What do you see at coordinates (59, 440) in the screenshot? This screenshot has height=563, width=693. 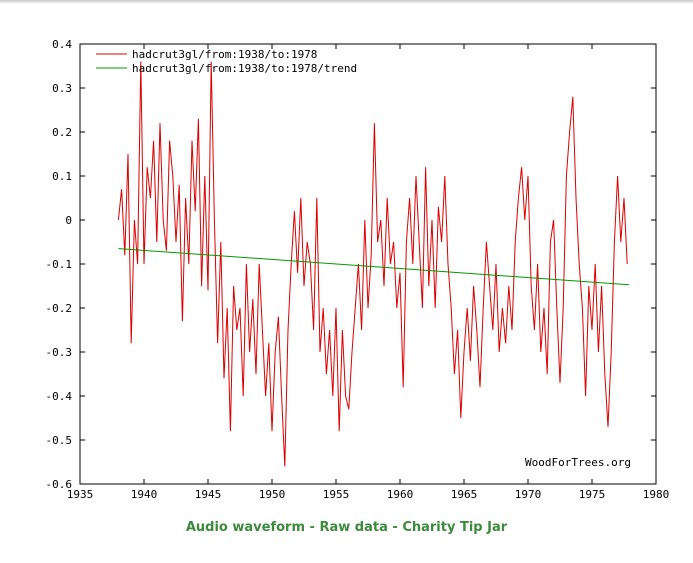 I see `y-tick-label: -0.5` at bounding box center [59, 440].